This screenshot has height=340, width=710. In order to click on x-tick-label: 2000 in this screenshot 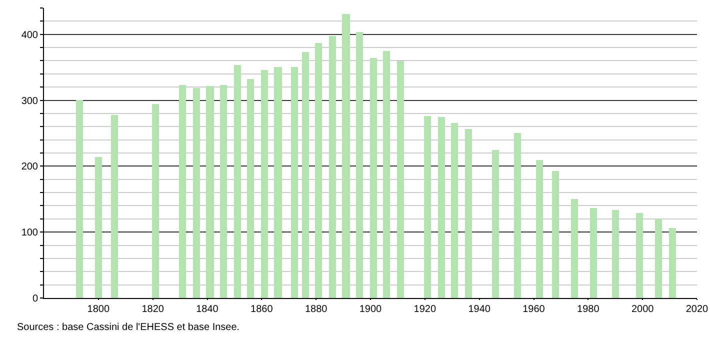, I will do `click(642, 309)`.